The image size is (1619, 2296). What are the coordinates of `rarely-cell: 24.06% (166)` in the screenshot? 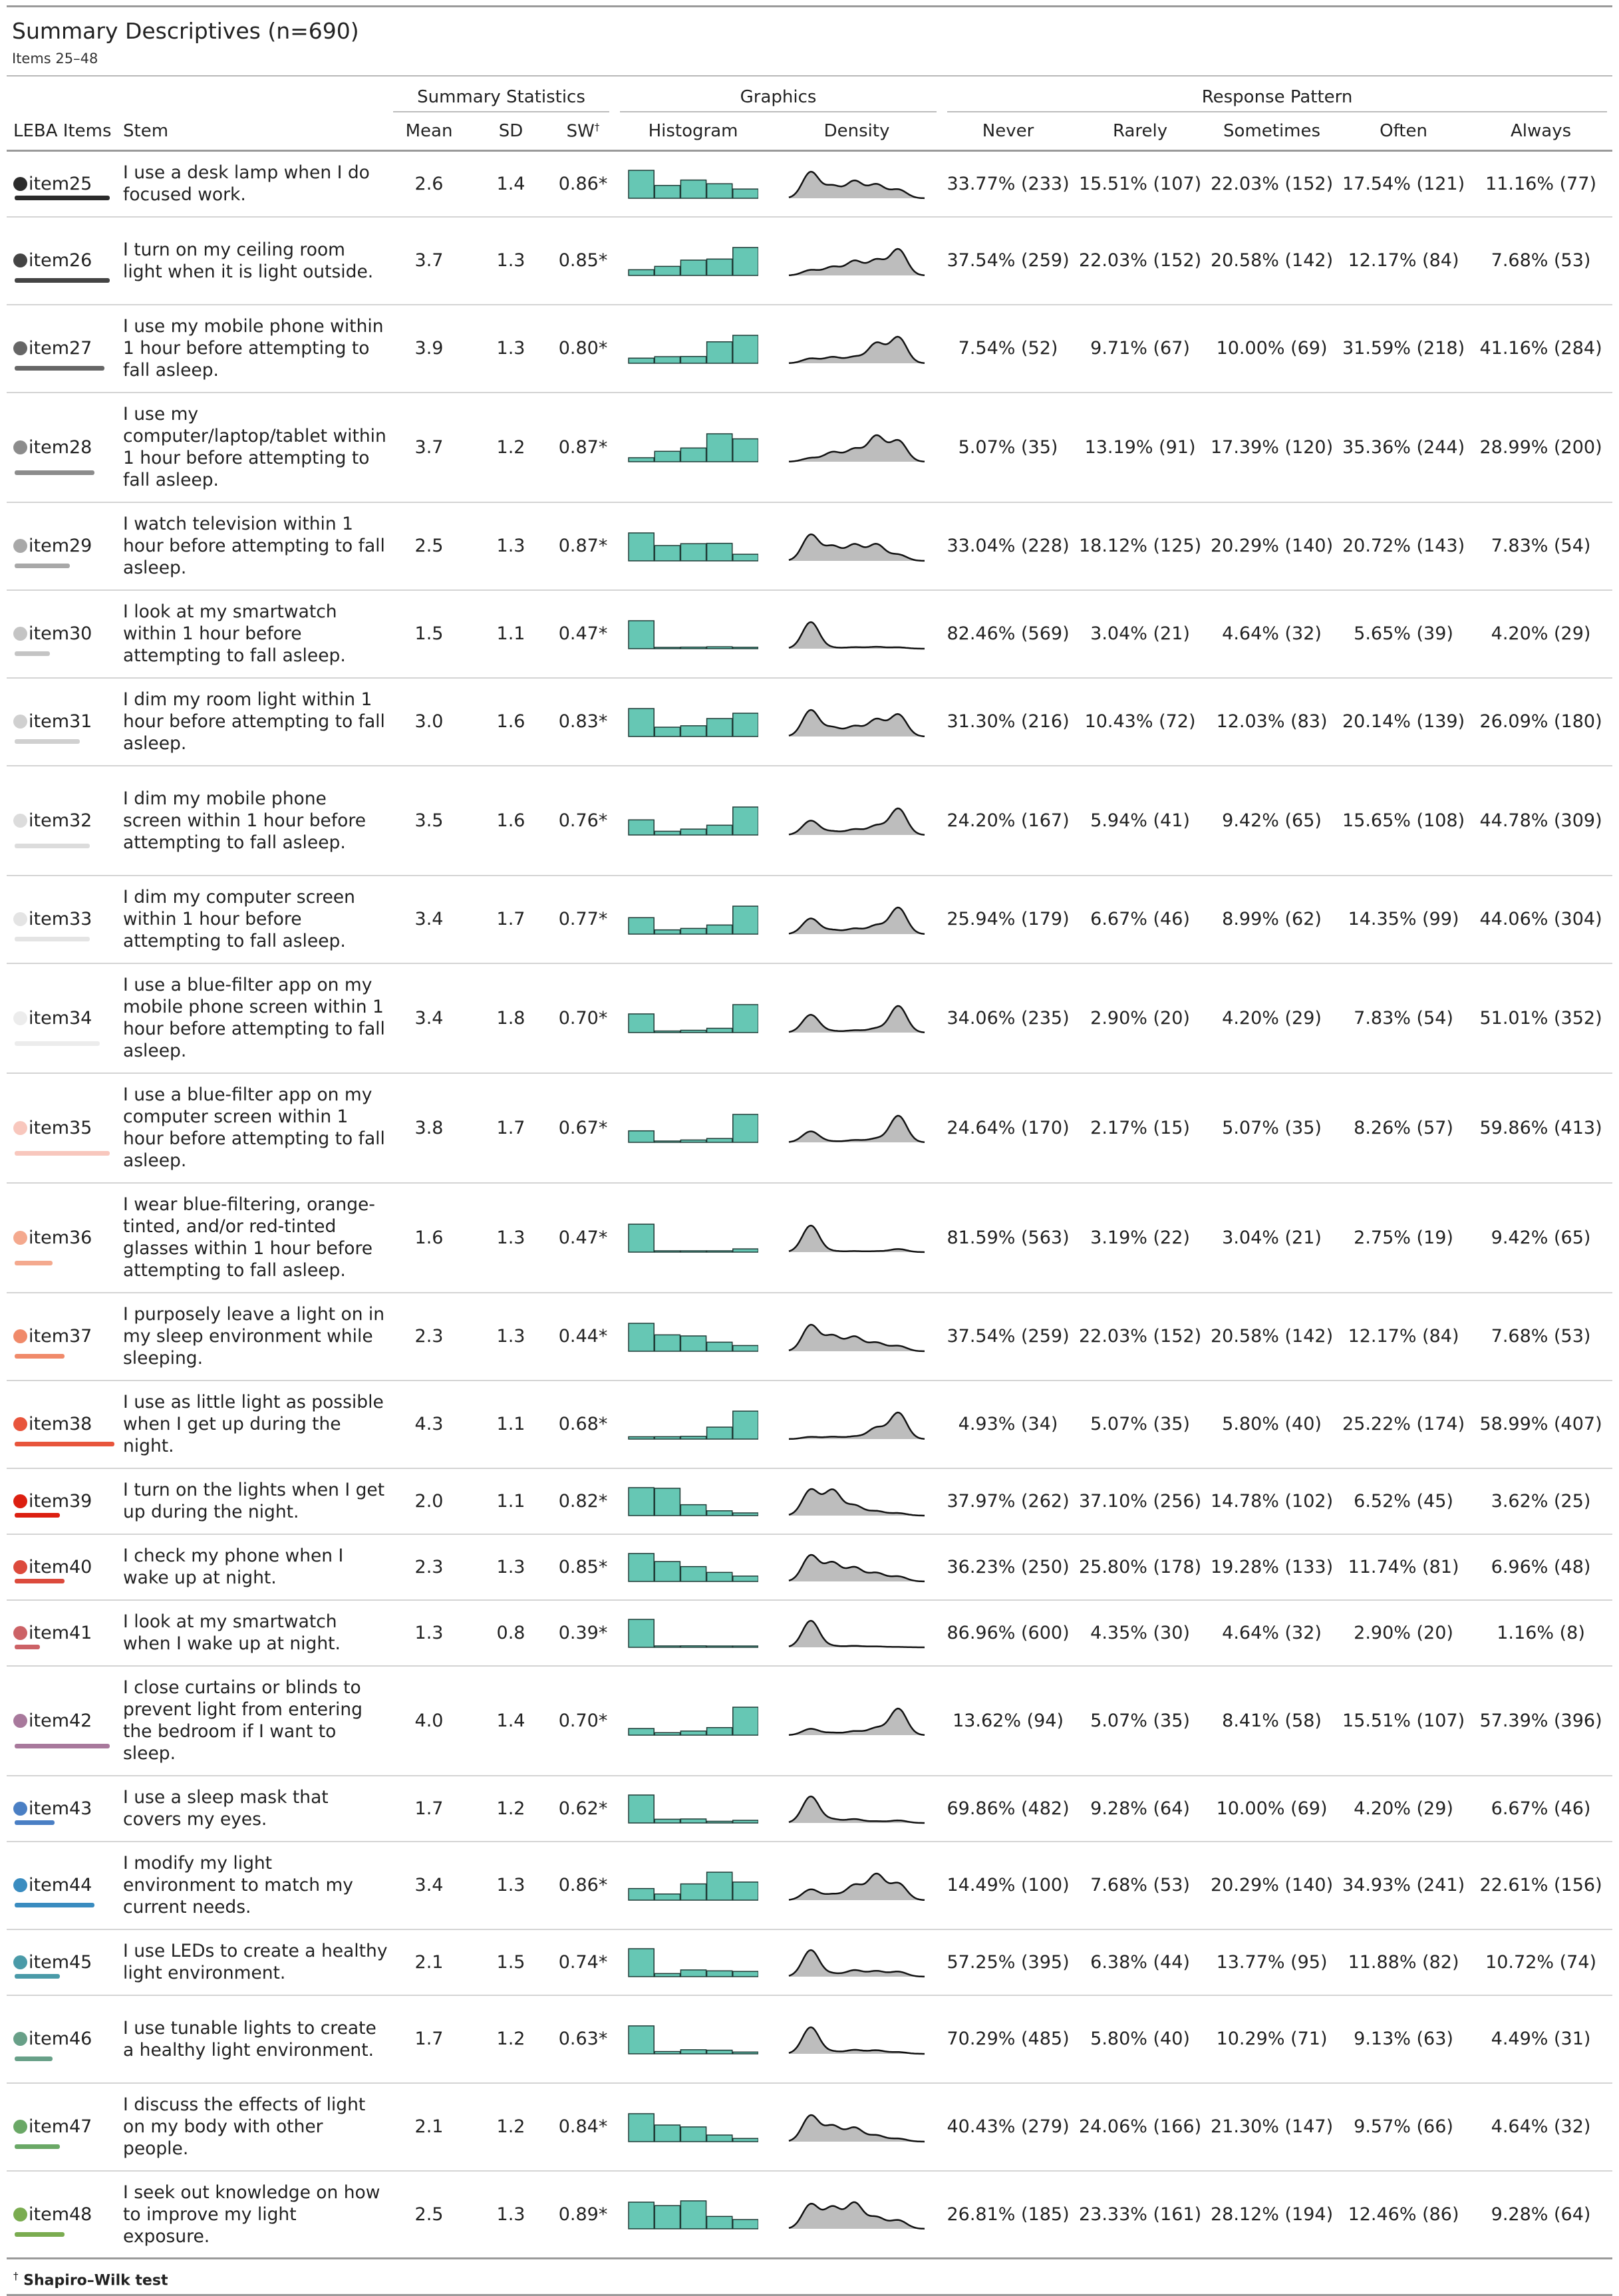 It's located at (1140, 2127).